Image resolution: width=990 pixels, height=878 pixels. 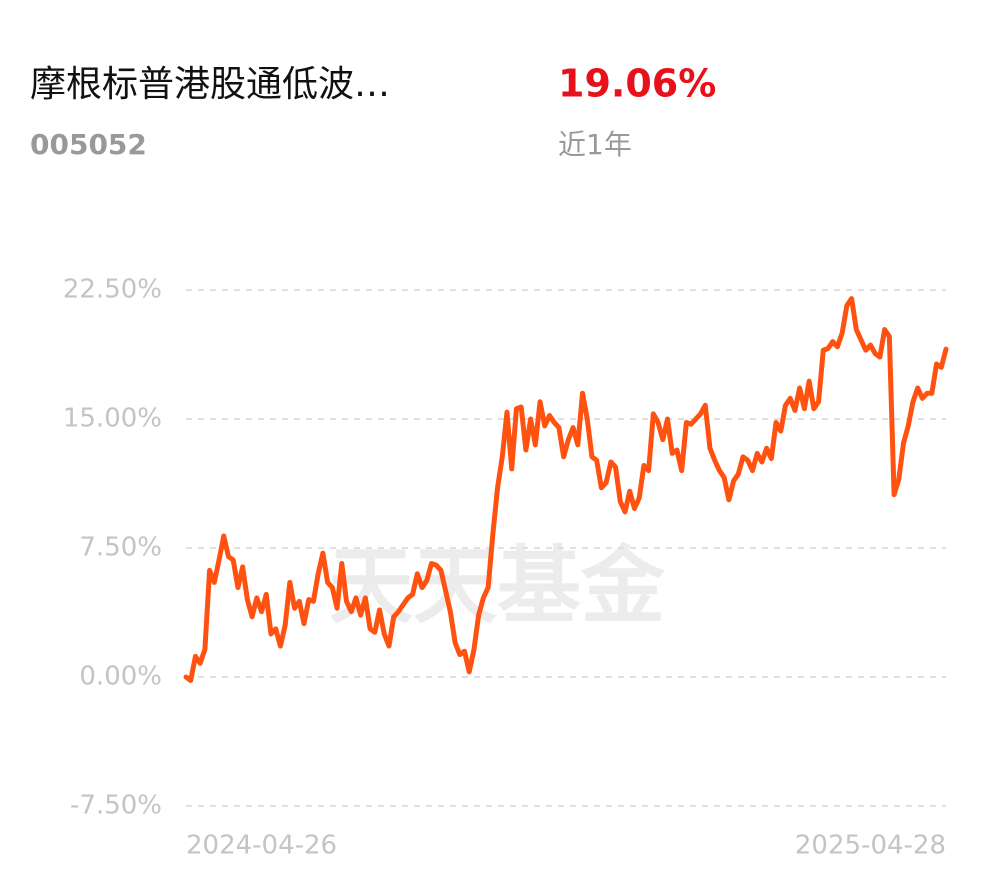 What do you see at coordinates (88, 144) in the screenshot?
I see `fund-code: 005052` at bounding box center [88, 144].